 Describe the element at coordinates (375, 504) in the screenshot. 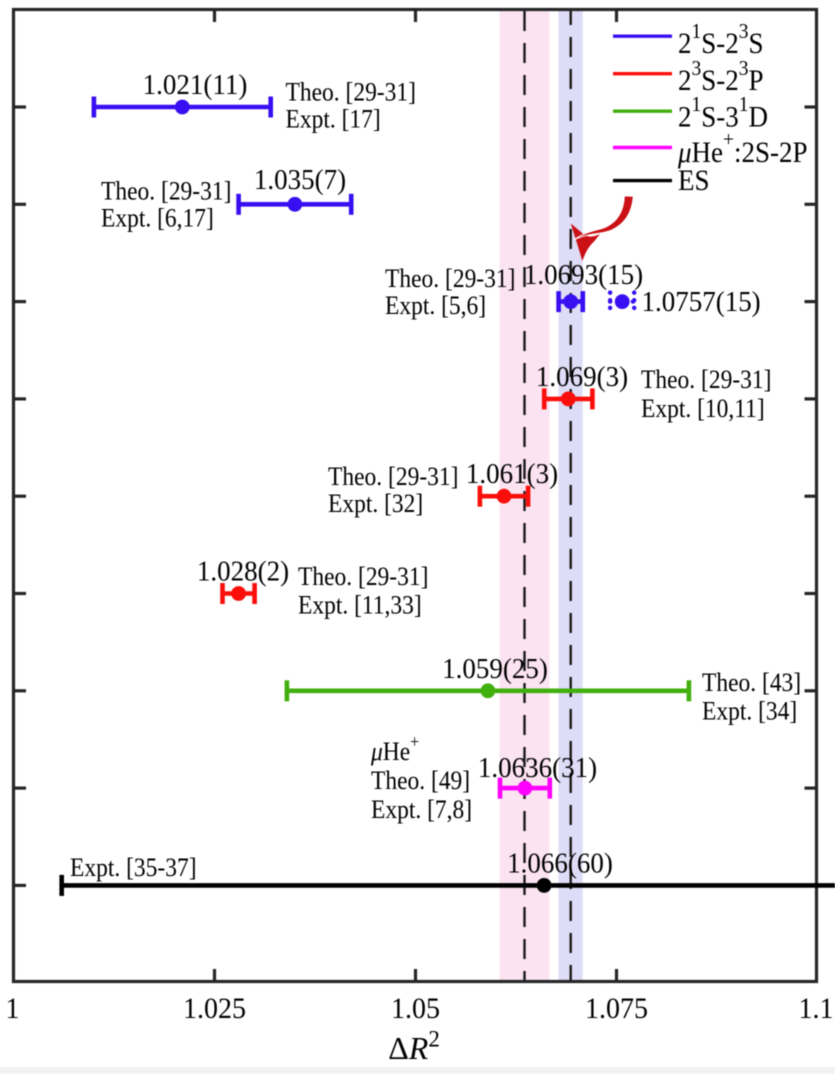

I see `svg-text: Expt. [32]` at that location.